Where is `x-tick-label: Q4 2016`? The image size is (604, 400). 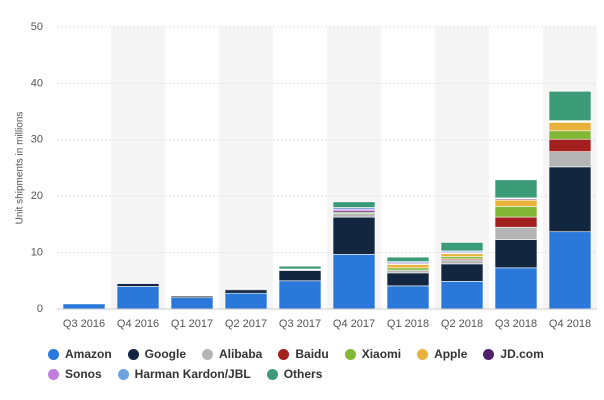 x-tick-label: Q4 2016 is located at coordinates (138, 324).